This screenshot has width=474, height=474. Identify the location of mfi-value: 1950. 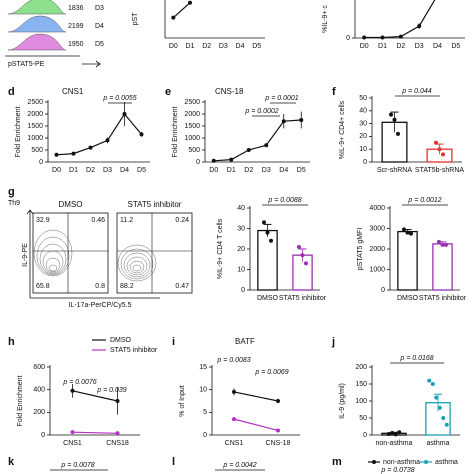
(76, 44).